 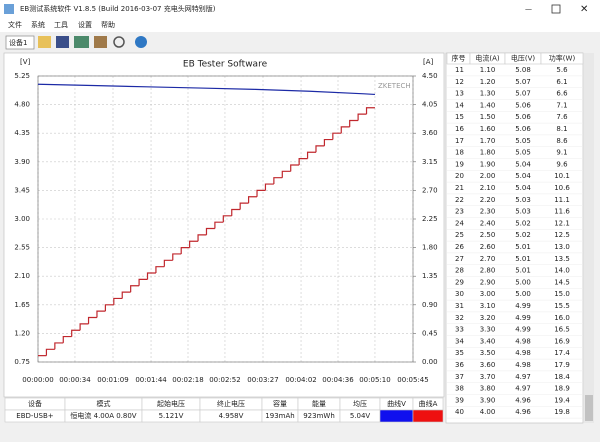 What do you see at coordinates (85, 24) in the screenshot?
I see `menu-item: 设置` at bounding box center [85, 24].